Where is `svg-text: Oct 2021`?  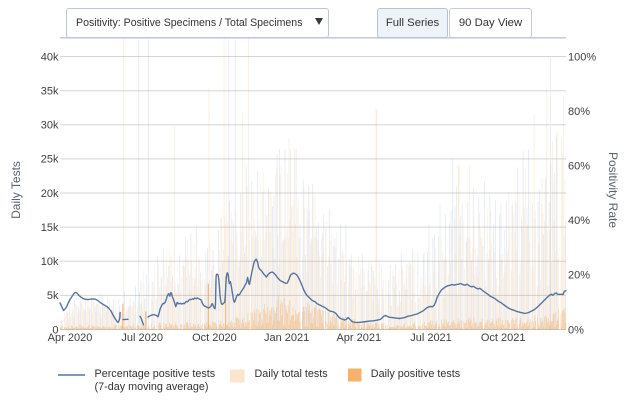 svg-text: Oct 2021 is located at coordinates (503, 338).